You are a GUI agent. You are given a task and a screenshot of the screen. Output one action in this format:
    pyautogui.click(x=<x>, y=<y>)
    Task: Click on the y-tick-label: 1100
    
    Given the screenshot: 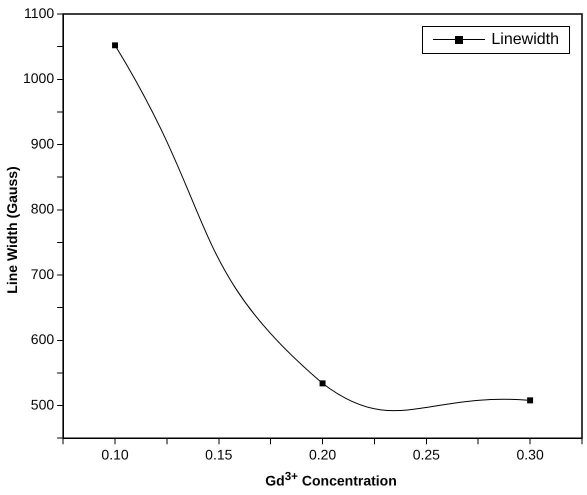 What is the action you would take?
    pyautogui.click(x=39, y=12)
    